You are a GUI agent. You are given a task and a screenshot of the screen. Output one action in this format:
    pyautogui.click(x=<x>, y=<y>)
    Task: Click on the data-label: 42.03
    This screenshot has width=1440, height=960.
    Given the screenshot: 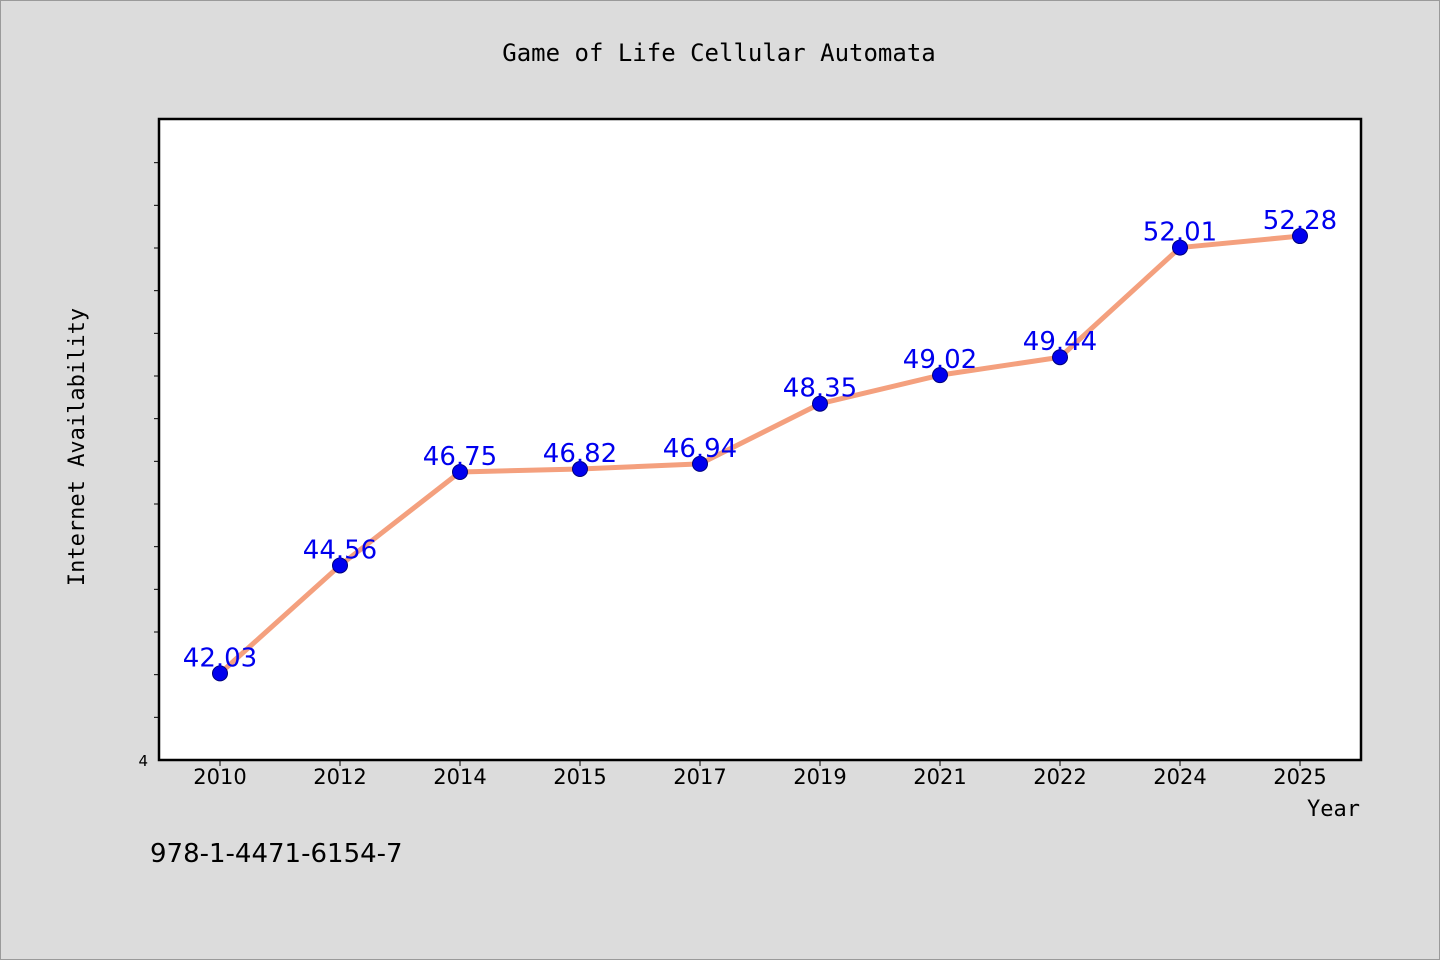 What is the action you would take?
    pyautogui.click(x=220, y=658)
    